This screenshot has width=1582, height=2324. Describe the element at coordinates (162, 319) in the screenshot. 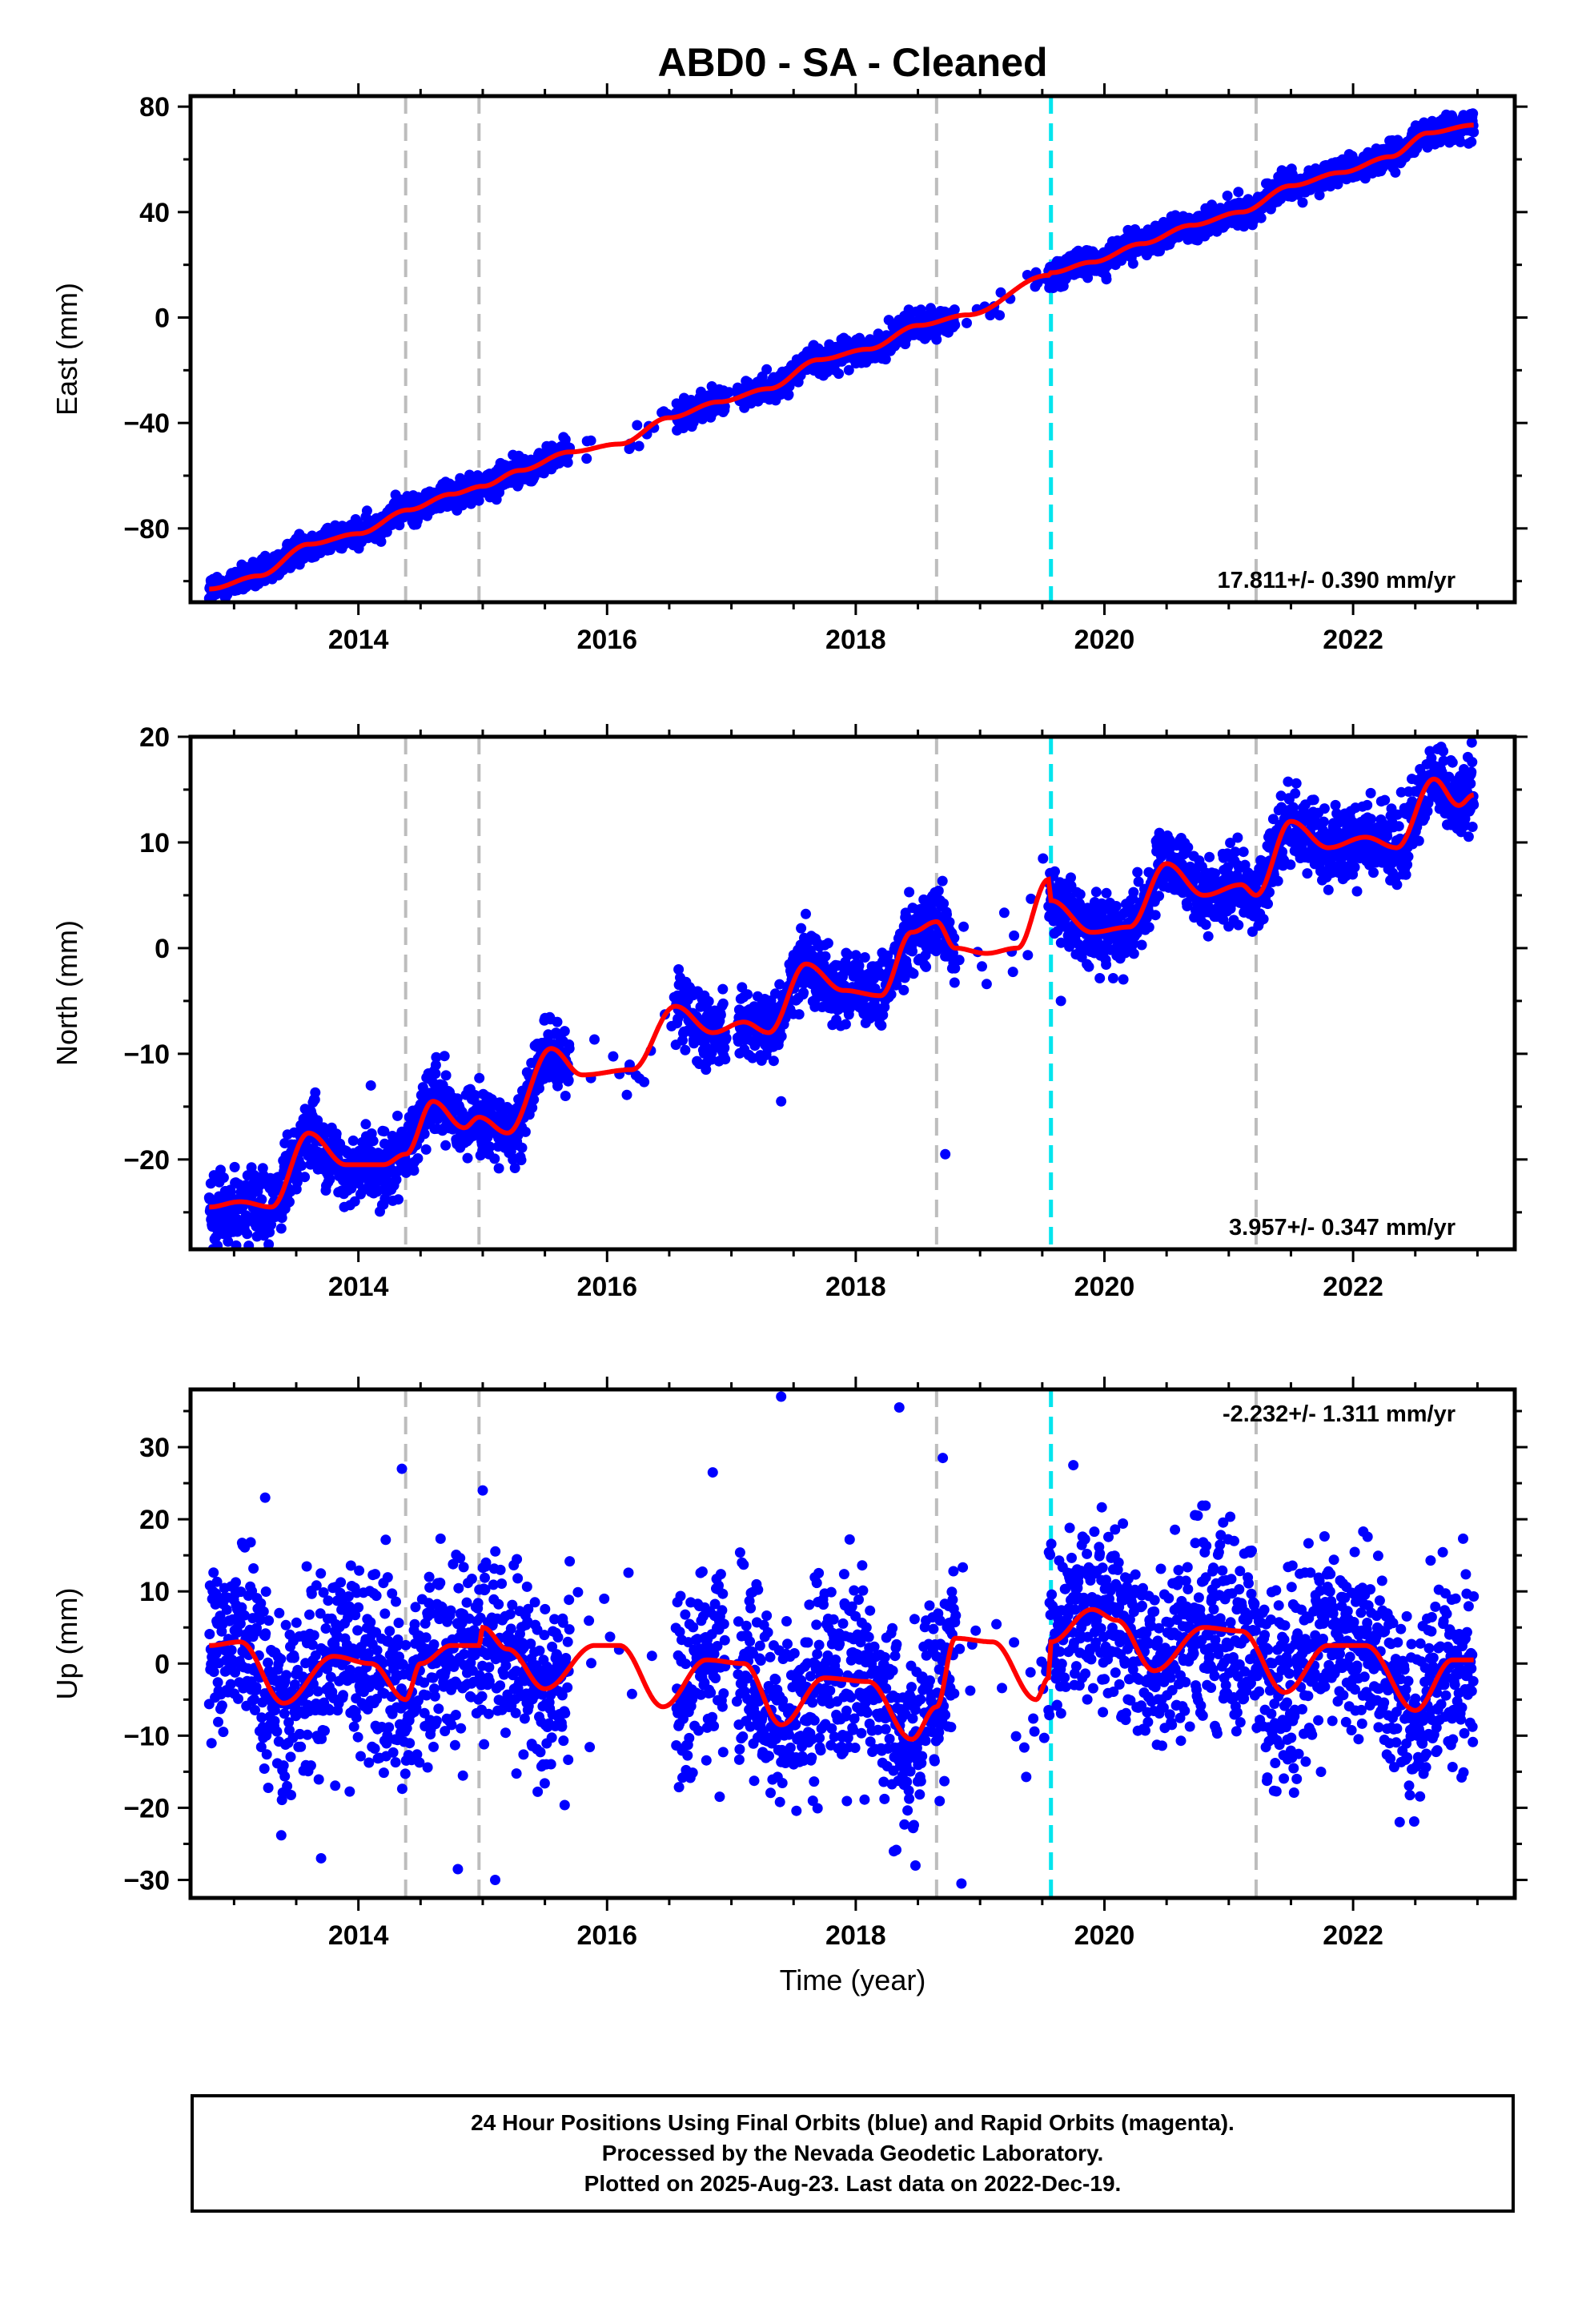

I see `y-tick-label: 0` at that location.